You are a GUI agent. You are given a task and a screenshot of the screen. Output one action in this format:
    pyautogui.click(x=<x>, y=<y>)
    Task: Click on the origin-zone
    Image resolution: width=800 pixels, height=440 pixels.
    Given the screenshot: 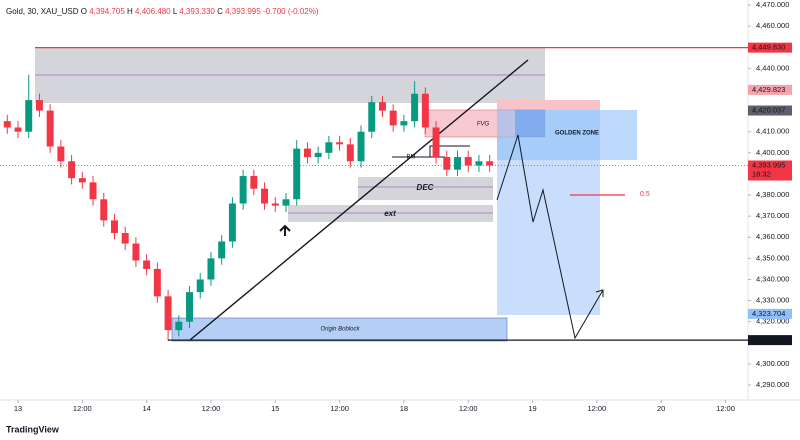 What is the action you would take?
    pyautogui.click(x=339, y=329)
    